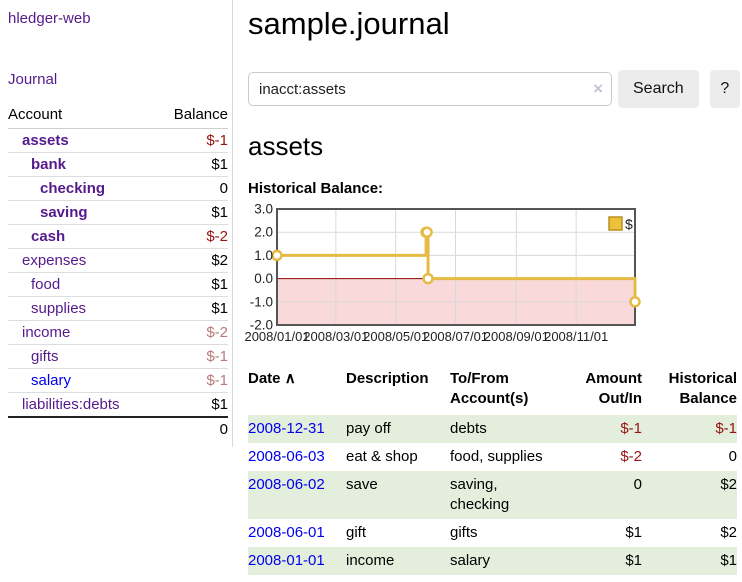 This screenshot has width=742, height=582. What do you see at coordinates (286, 456) in the screenshot?
I see `transaction-date-link: 2008-06-03` at bounding box center [286, 456].